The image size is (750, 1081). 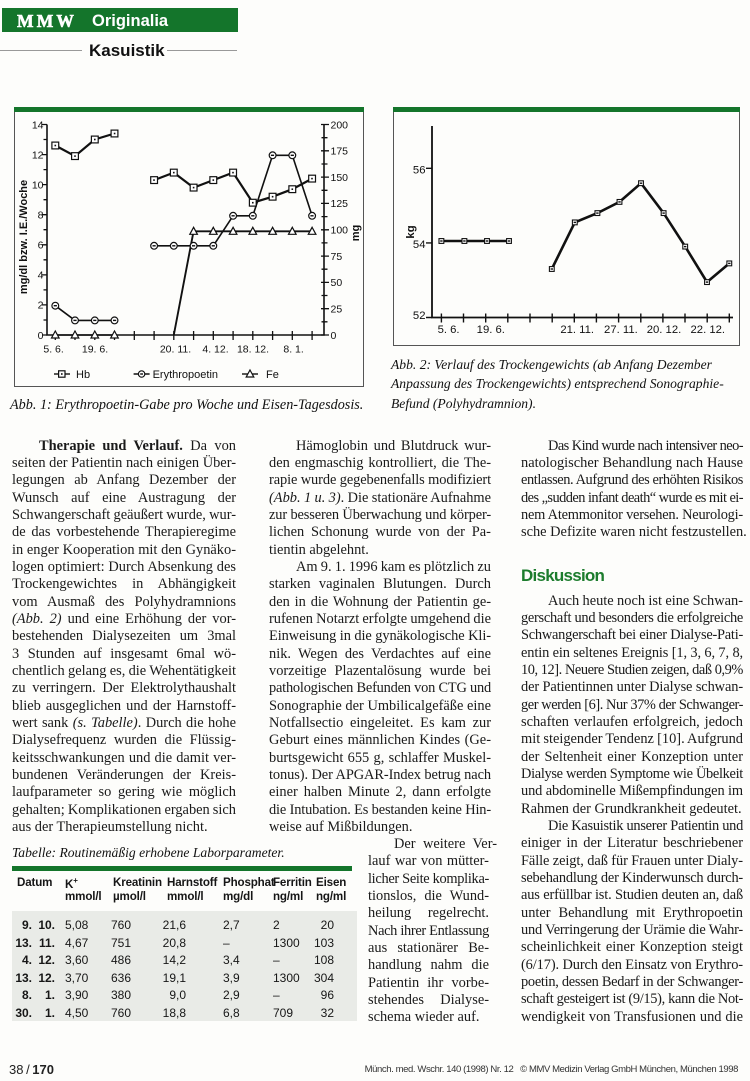 I want to click on svg-text: Fe, so click(x=272, y=375).